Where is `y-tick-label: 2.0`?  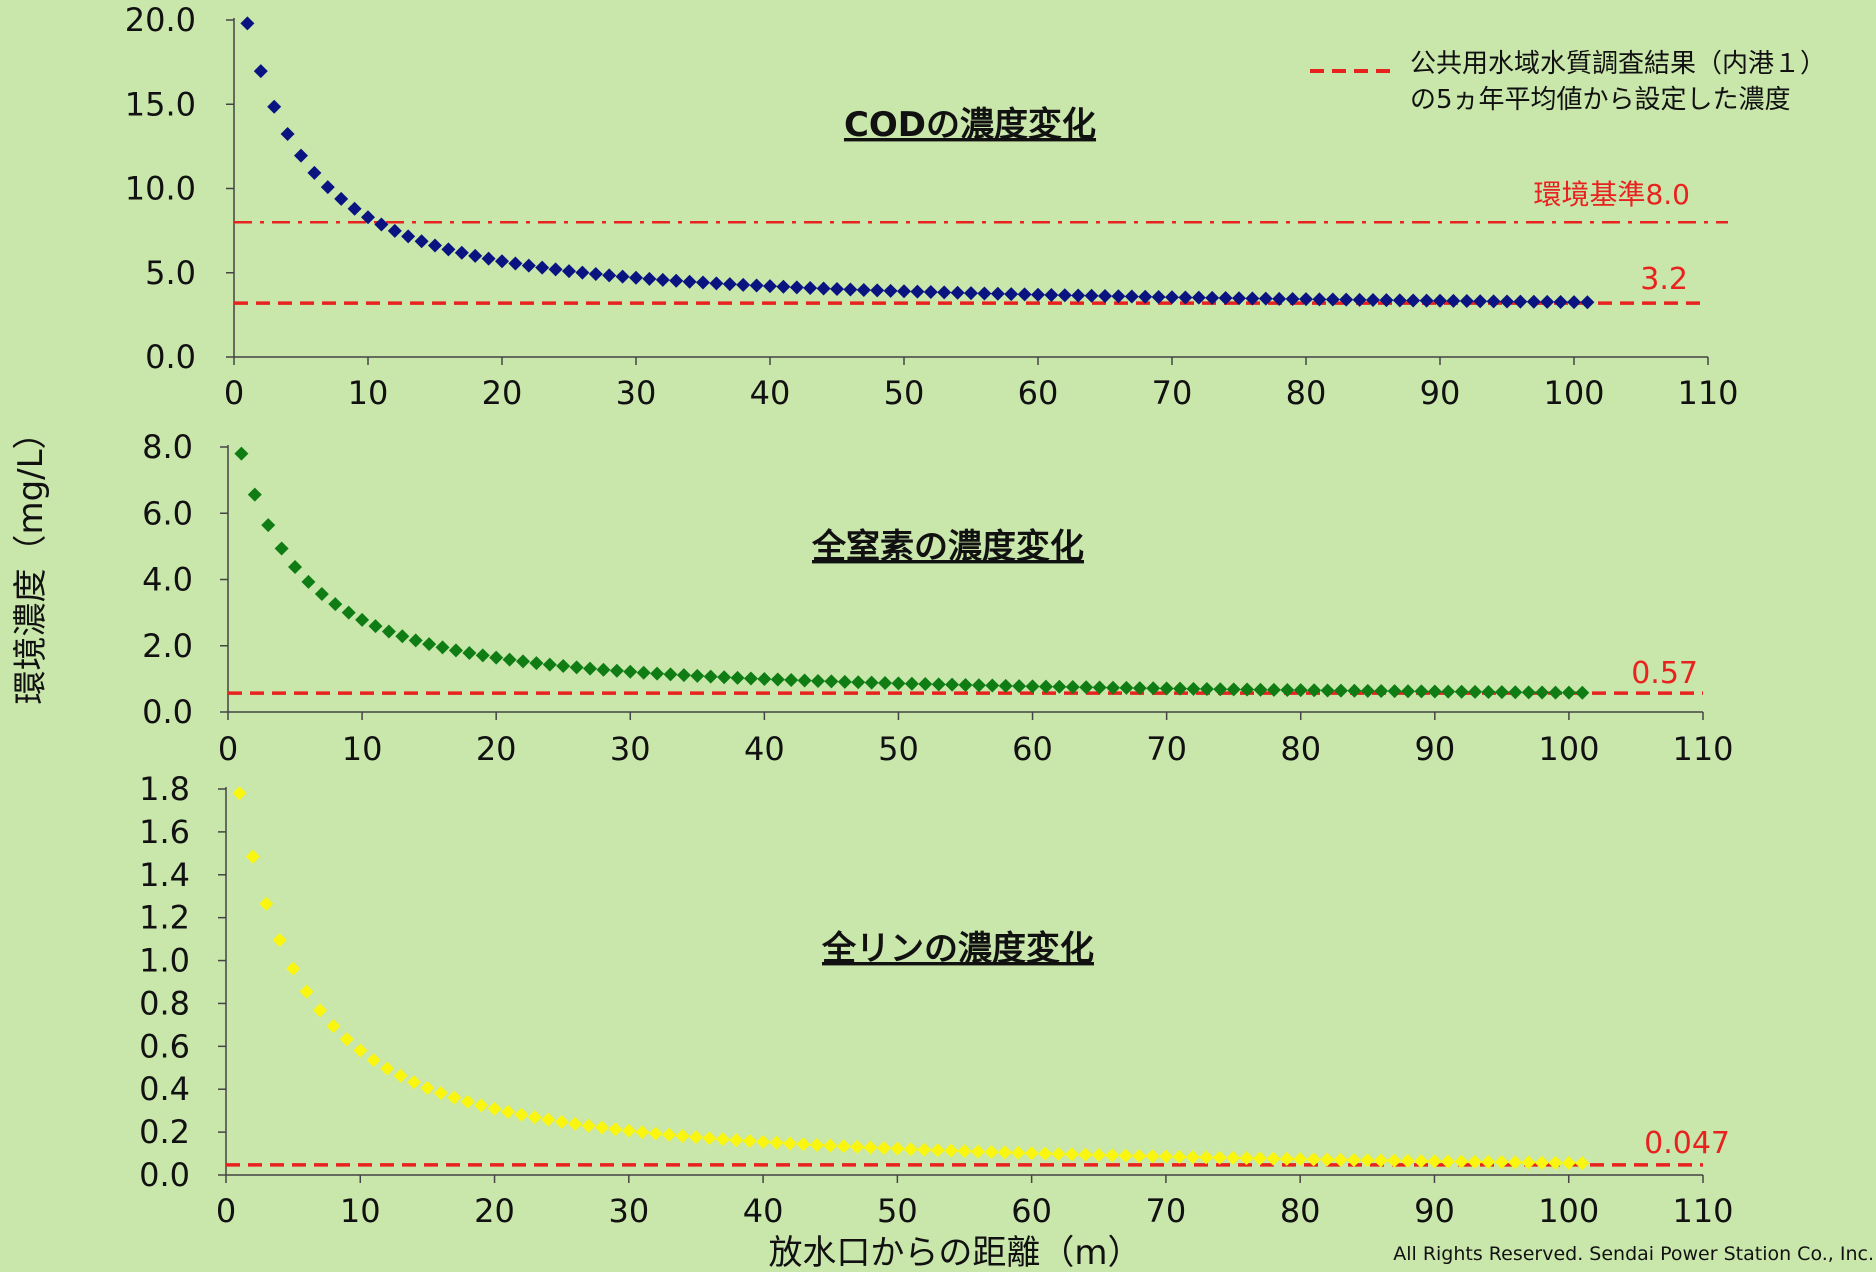 y-tick-label: 2.0 is located at coordinates (167, 646).